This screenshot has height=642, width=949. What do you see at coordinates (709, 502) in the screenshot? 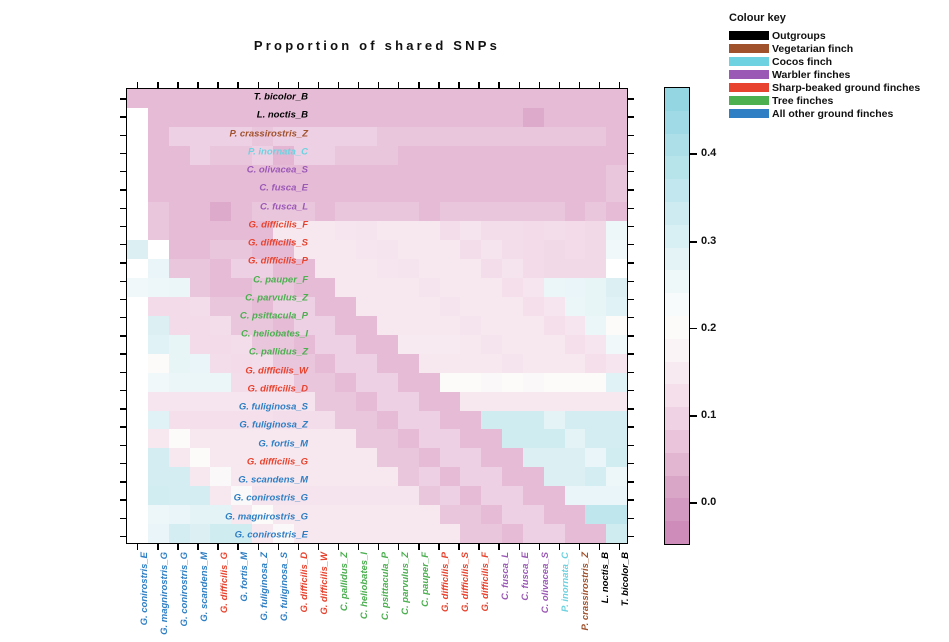
I see `colorbar-tick-label: 0.0` at bounding box center [709, 502].